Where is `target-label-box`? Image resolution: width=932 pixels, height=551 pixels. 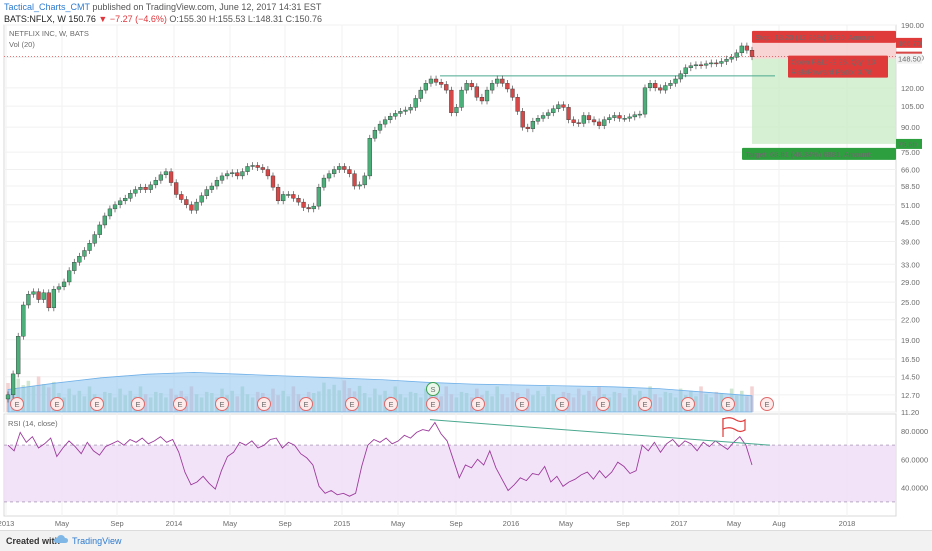
target-label-box is located at coordinates (819, 153).